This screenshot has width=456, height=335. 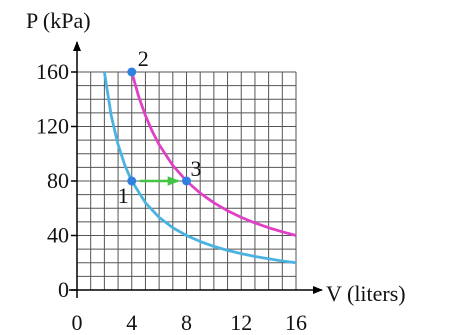 I want to click on x-tick-label: 0, so click(x=77, y=322).